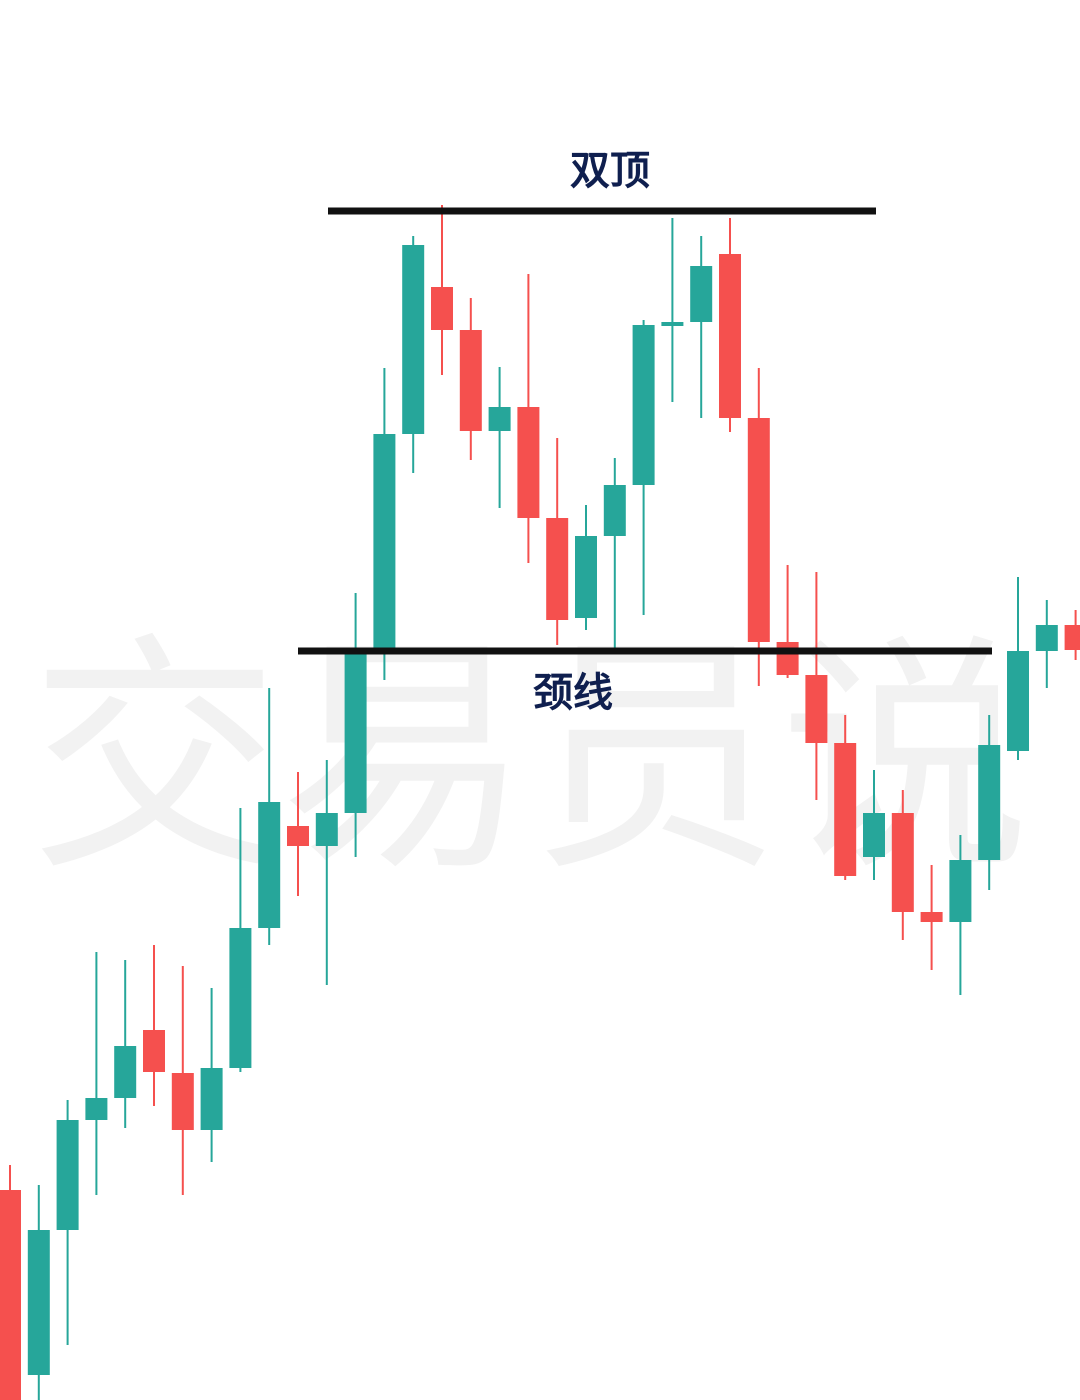 This screenshot has width=1080, height=1400. I want to click on level-label: 颈线, so click(573, 693).